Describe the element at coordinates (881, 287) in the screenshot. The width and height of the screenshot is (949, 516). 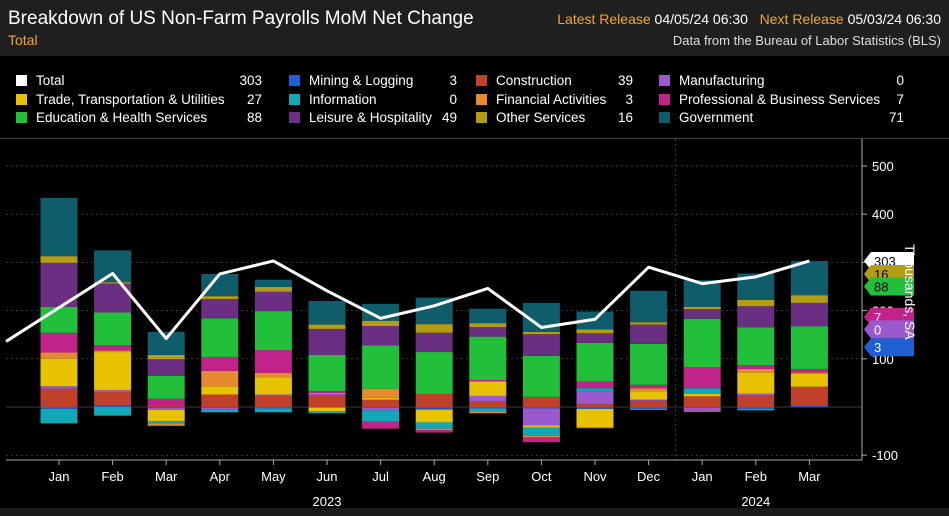
I see `marker-label: 88` at that location.